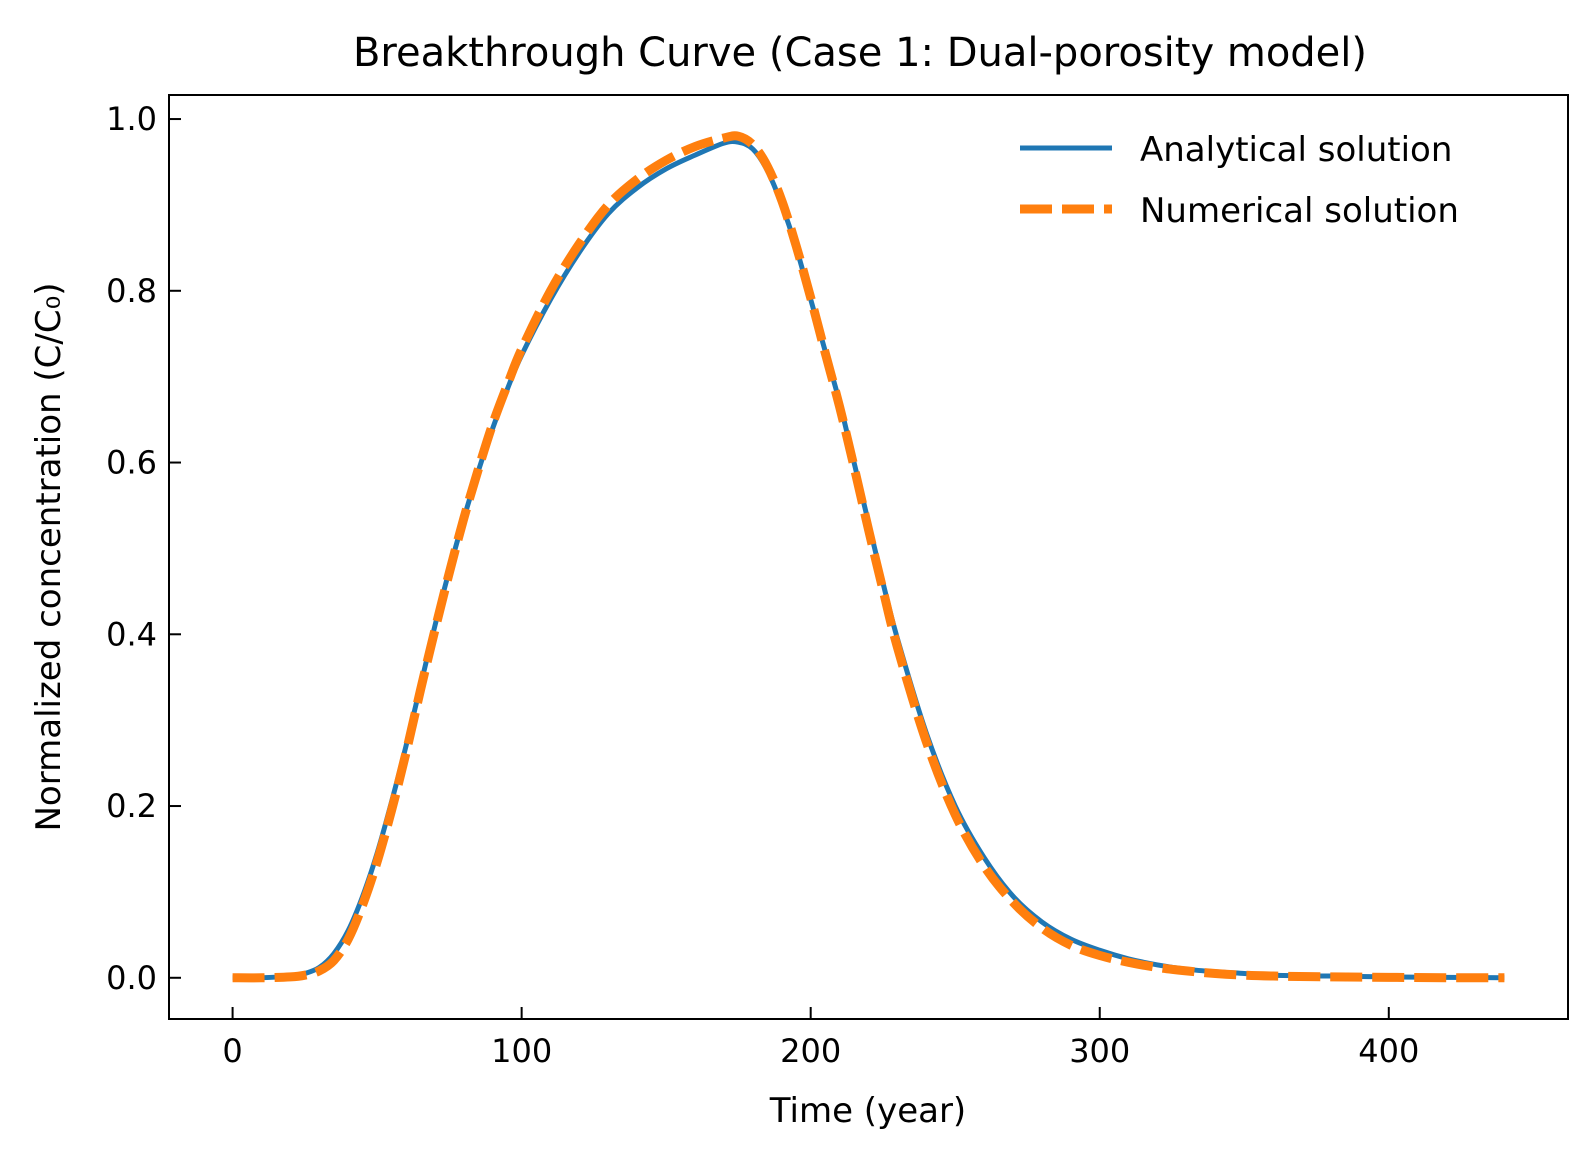 The image size is (1593, 1158). Describe the element at coordinates (1299, 211) in the screenshot. I see `legend-label-numerical: Numerical solution` at that location.